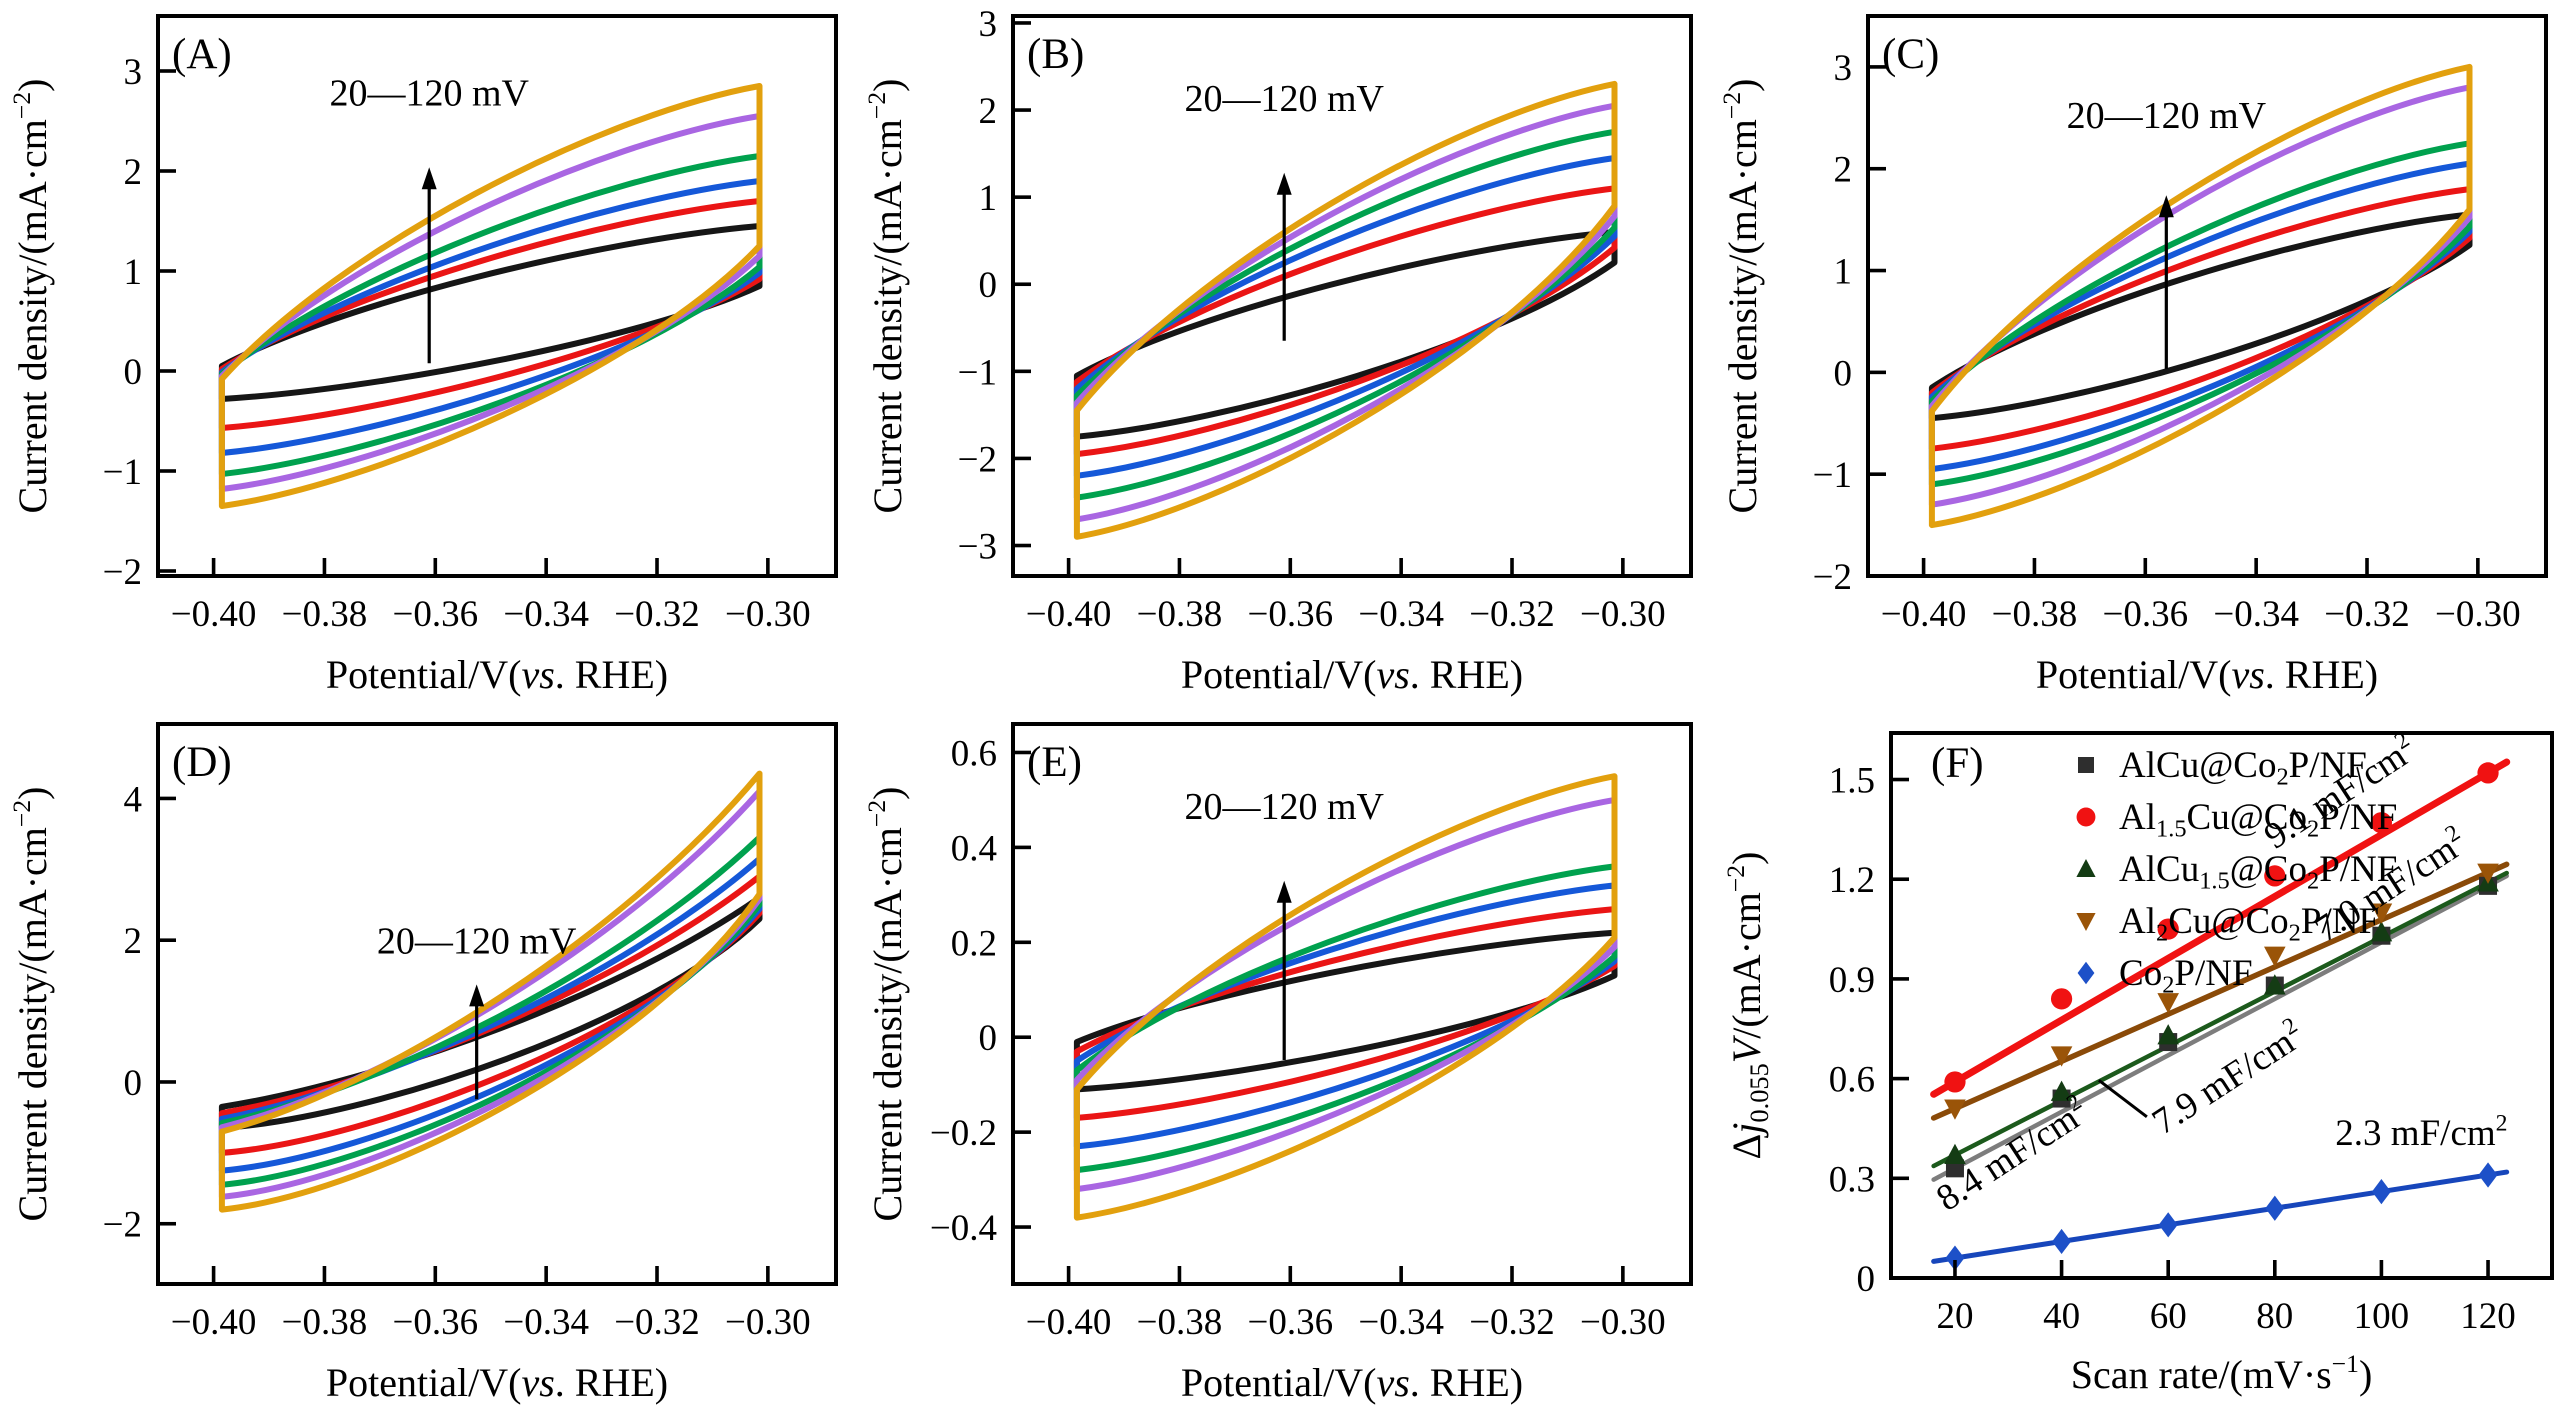 Image resolution: width=2567 pixels, height=1417 pixels. What do you see at coordinates (139, 1012) in the screenshot?
I see `panel-d-y-ticks: 4 2 0 −2` at bounding box center [139, 1012].